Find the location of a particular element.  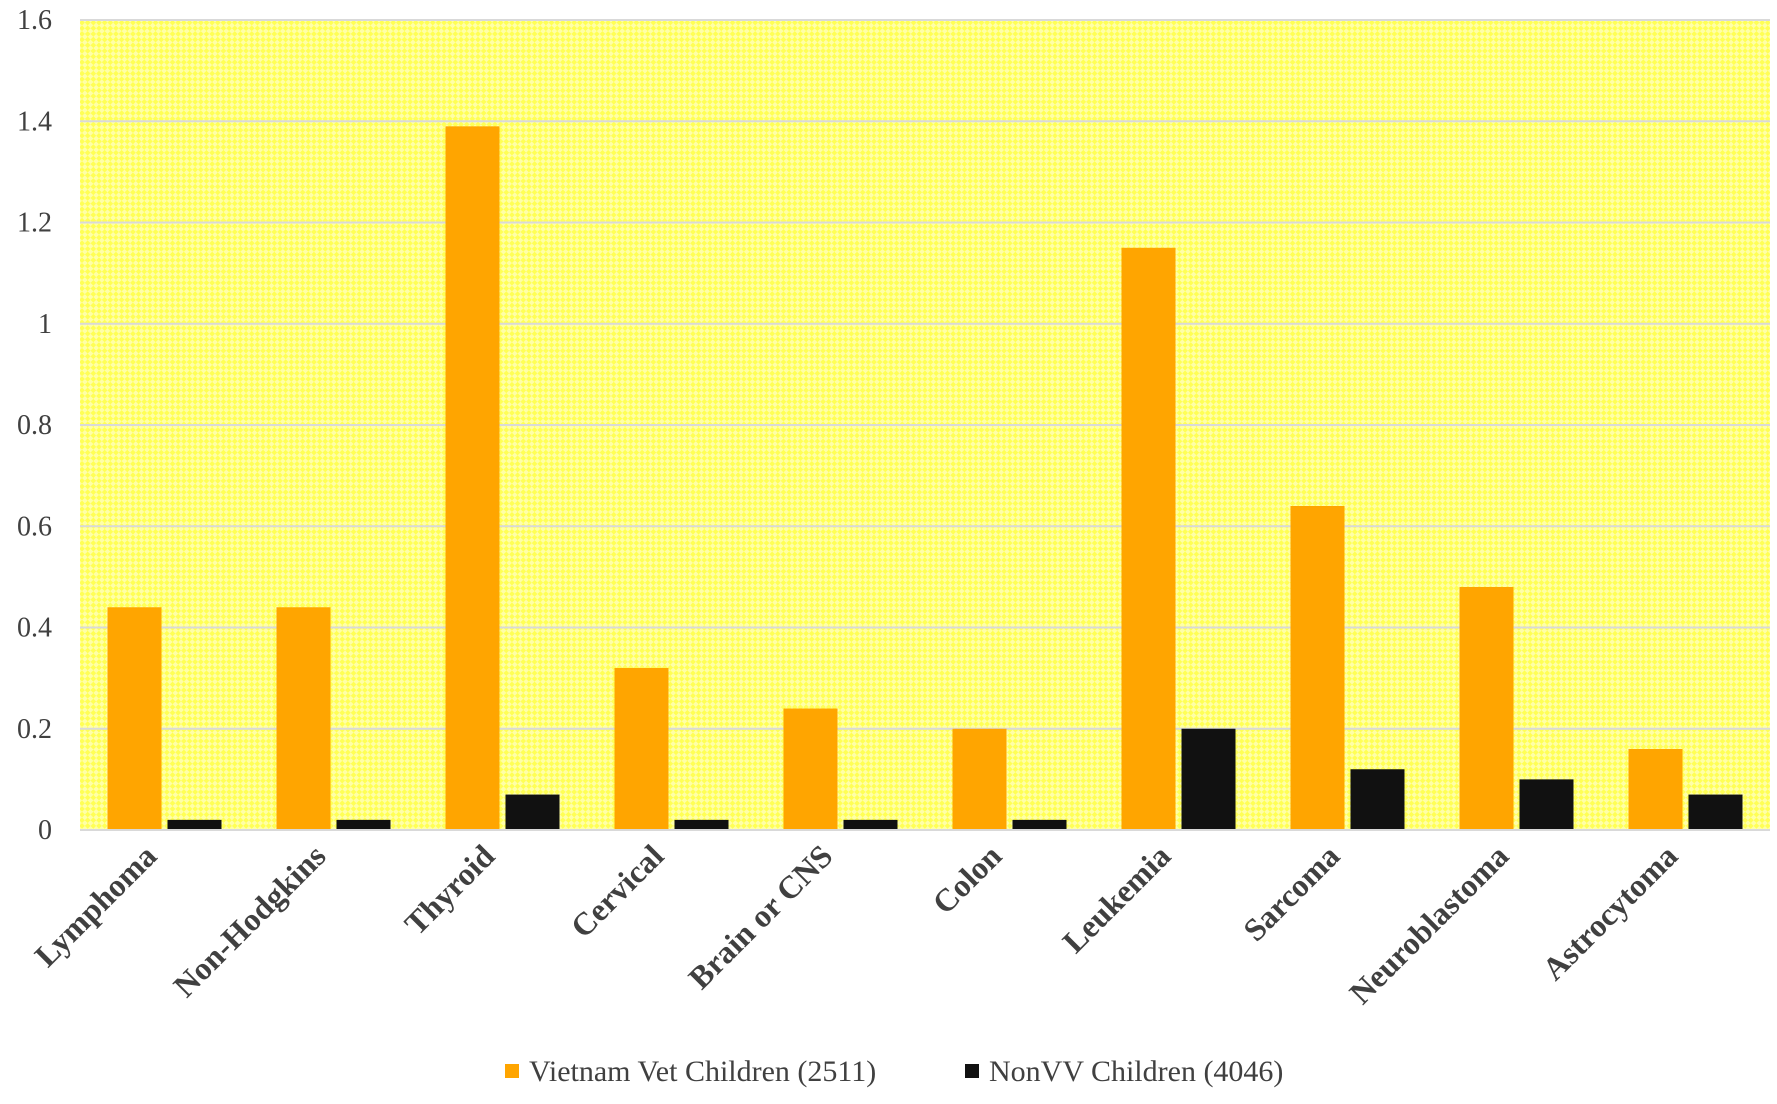

category-label: Sarcoma is located at coordinates (1291, 892).